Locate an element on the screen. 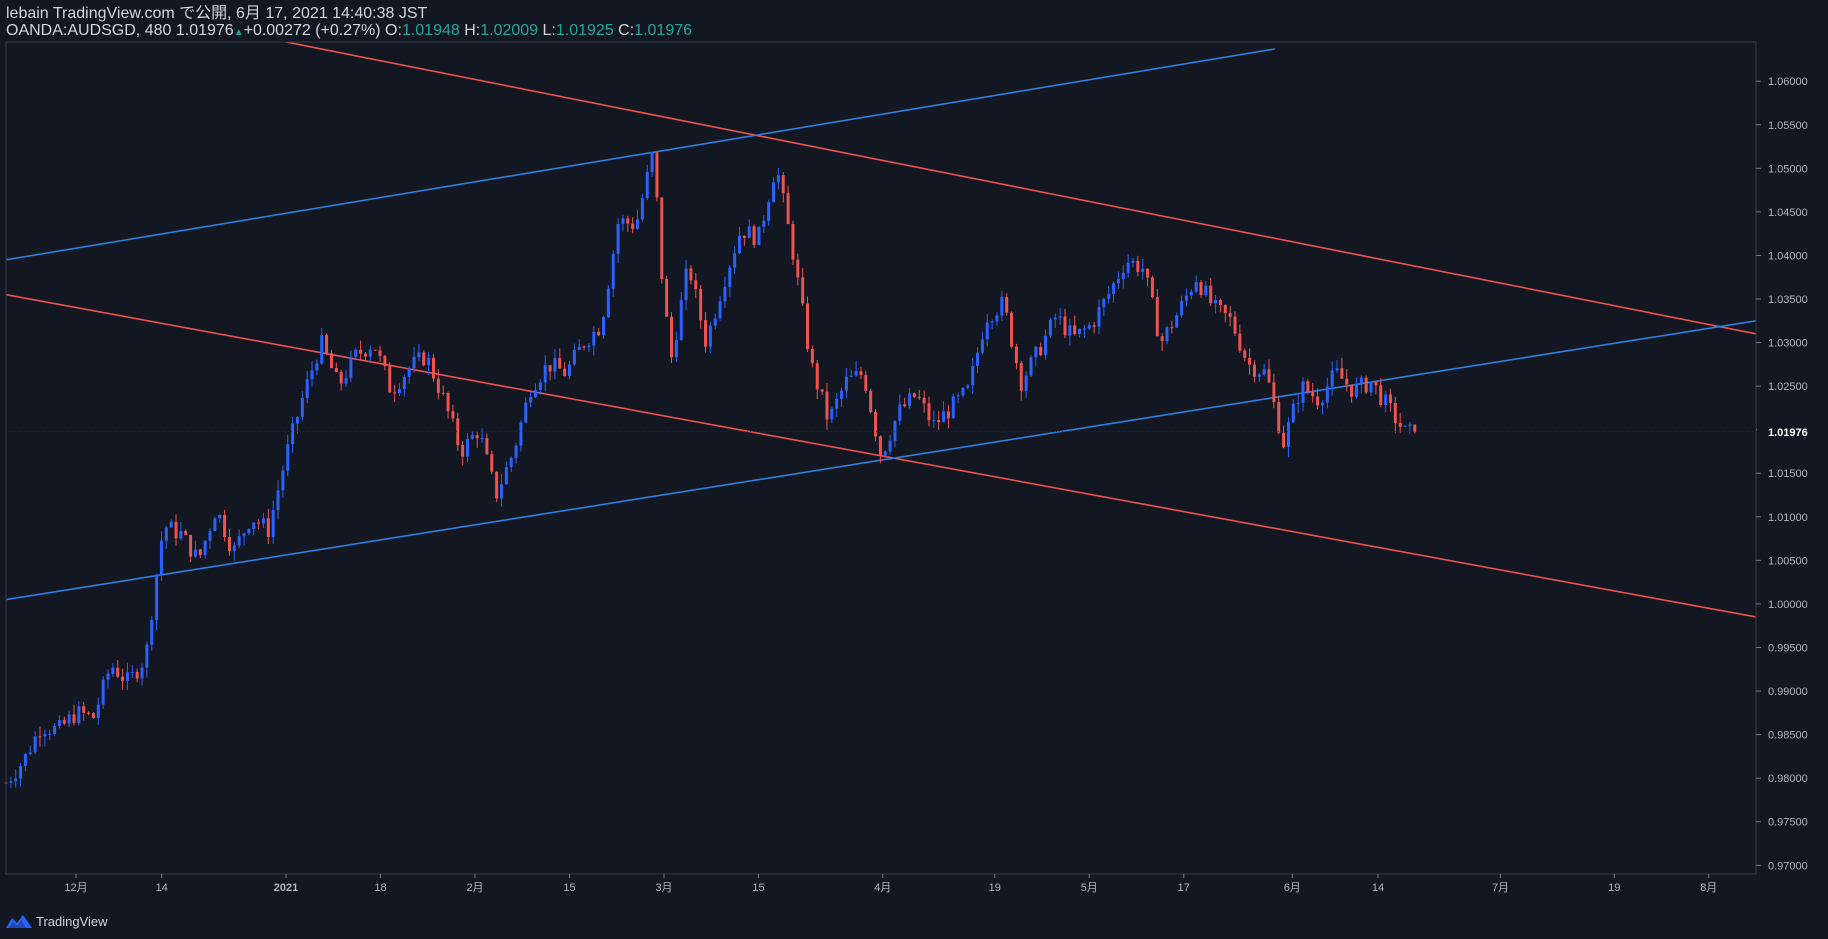 Image resolution: width=1828 pixels, height=939 pixels. x-tick-label-12: 6月 is located at coordinates (1292, 888).